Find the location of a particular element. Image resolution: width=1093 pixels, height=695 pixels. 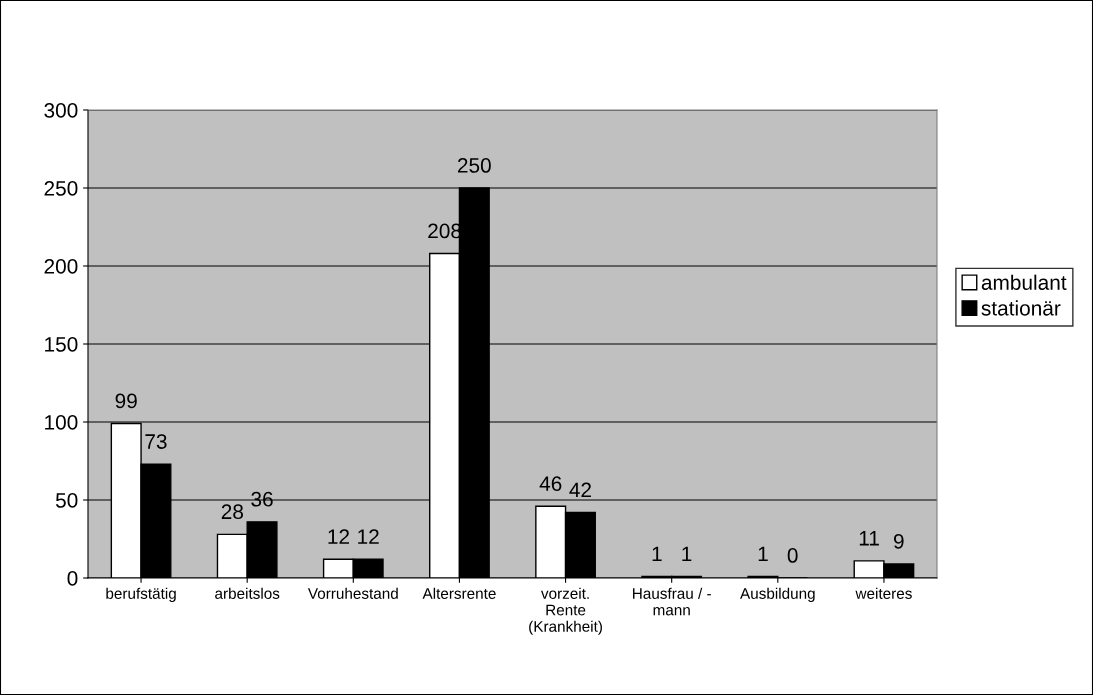

y-tick-label: 50 is located at coordinates (66, 500).